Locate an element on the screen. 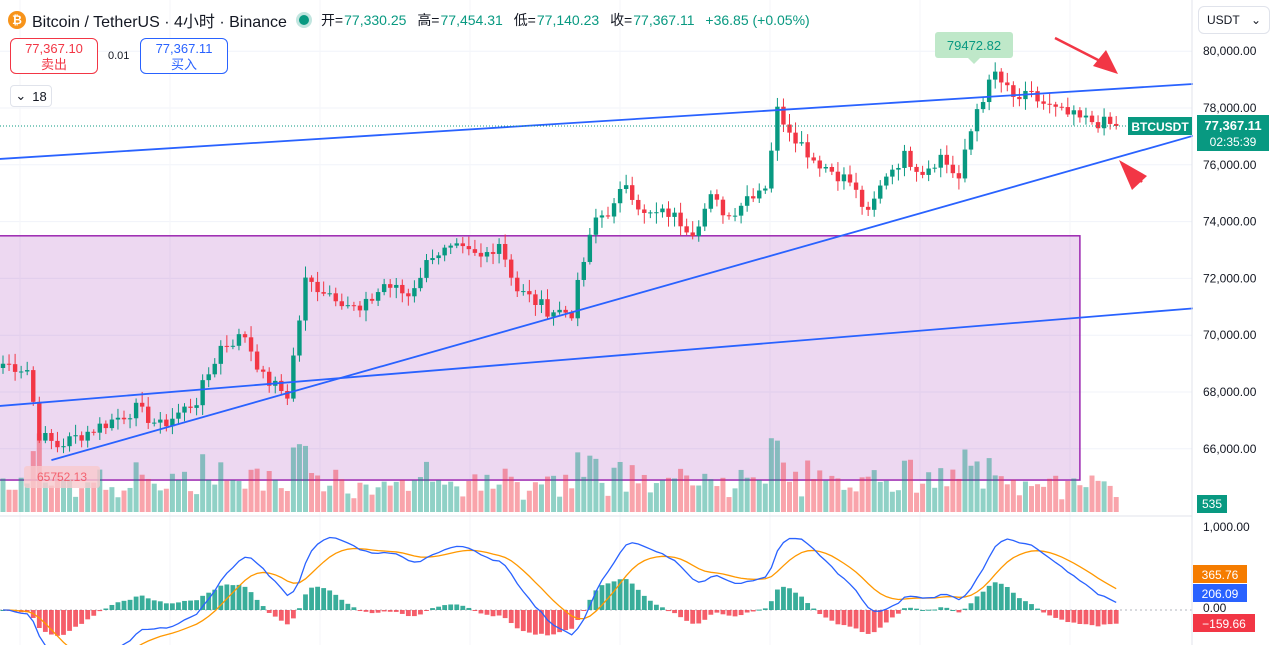  sell-button: 77,367.10 卖出 is located at coordinates (54, 56).